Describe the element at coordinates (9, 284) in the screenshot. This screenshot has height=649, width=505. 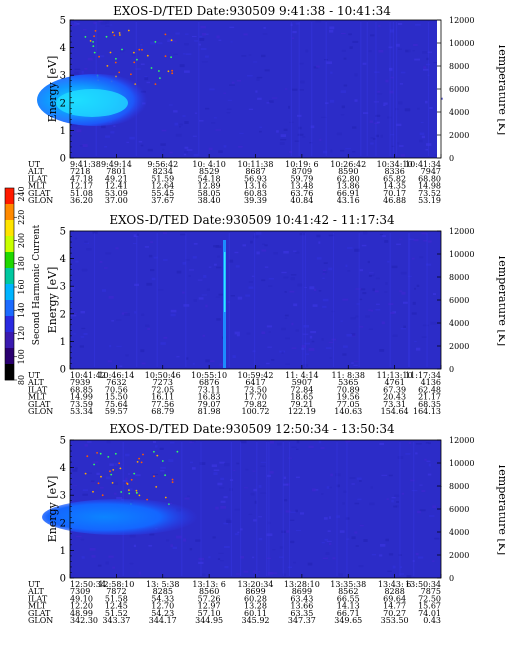
I see `colorbar-blocks` at that location.